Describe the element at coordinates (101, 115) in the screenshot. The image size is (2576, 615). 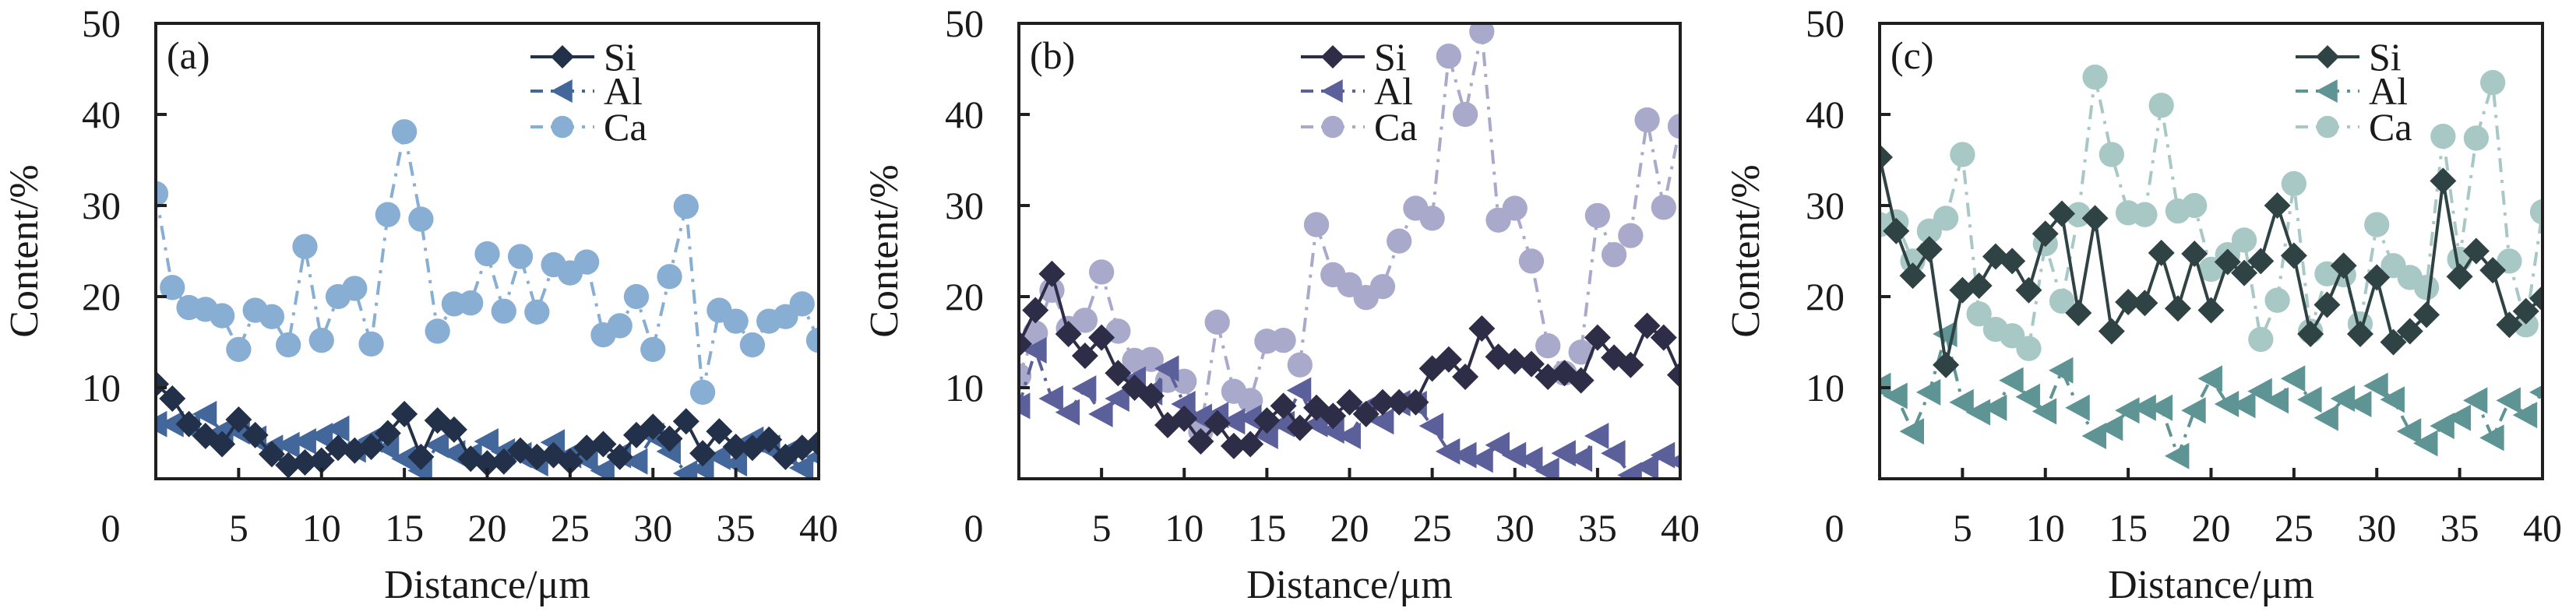
I see `y-tick-label: 40` at that location.